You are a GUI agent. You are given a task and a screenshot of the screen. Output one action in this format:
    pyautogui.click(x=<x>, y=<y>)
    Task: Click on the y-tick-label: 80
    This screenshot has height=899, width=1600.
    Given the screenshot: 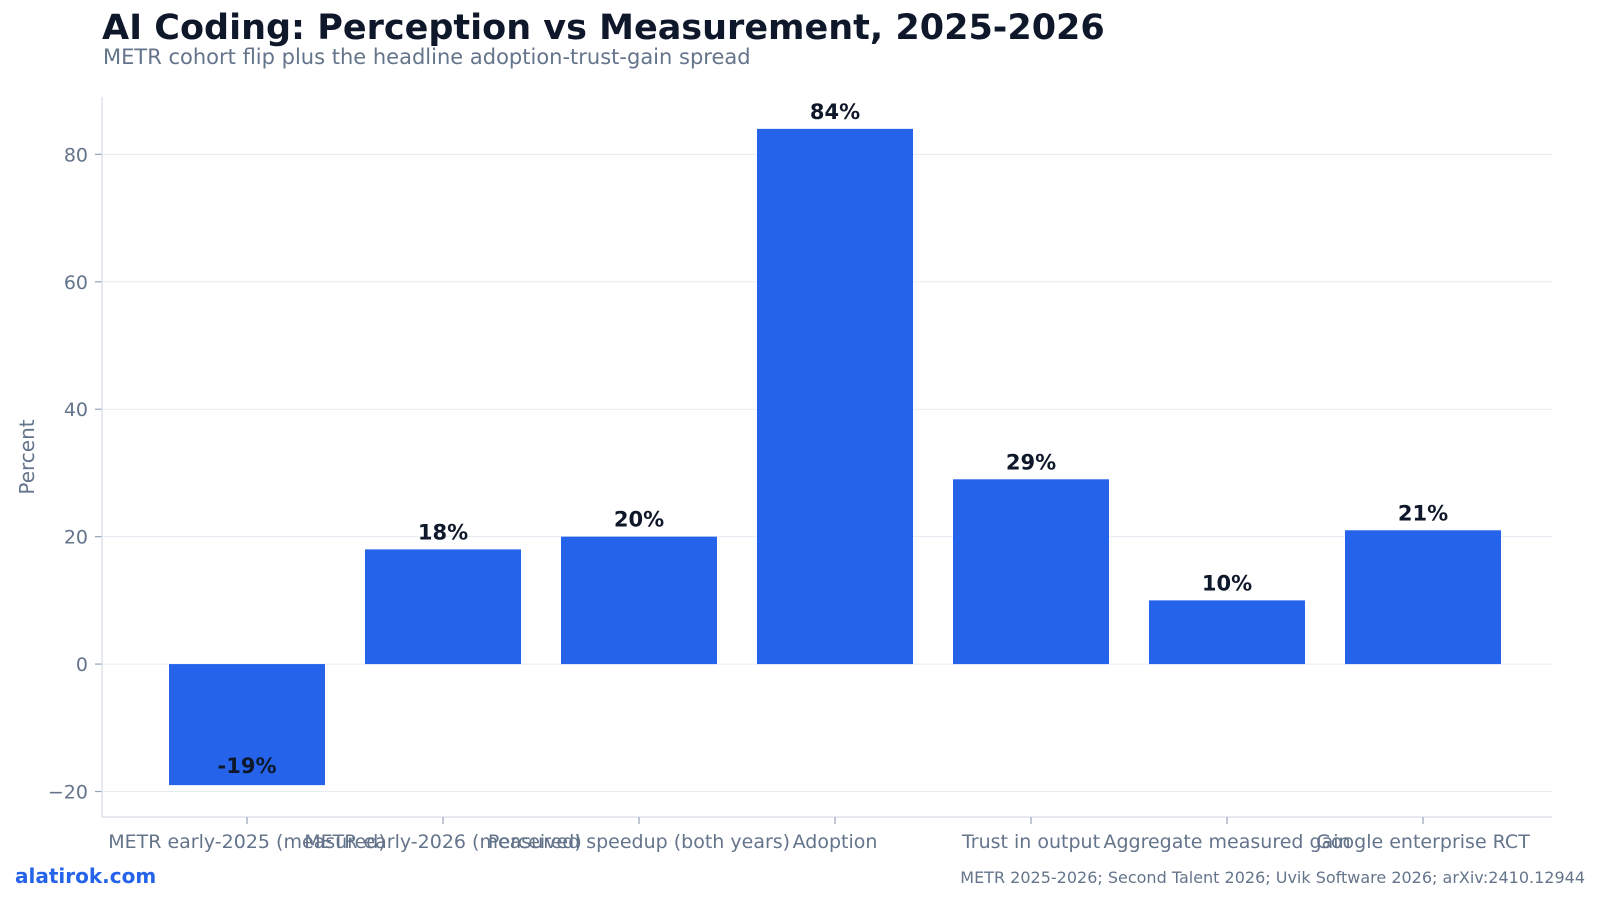 What is the action you would take?
    pyautogui.click(x=76, y=155)
    